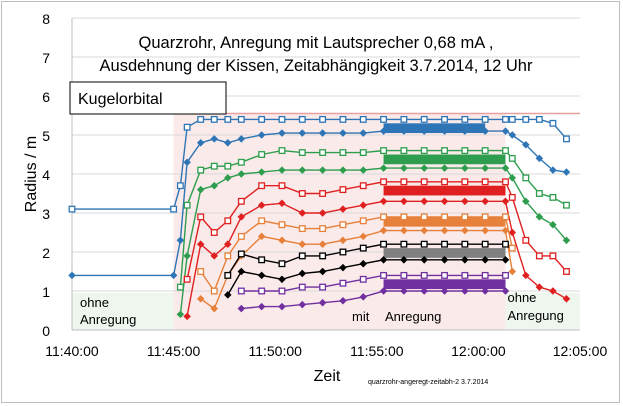 The width and height of the screenshot is (623, 406). I want to click on region-1-label-line2: Anregung, so click(413, 316).